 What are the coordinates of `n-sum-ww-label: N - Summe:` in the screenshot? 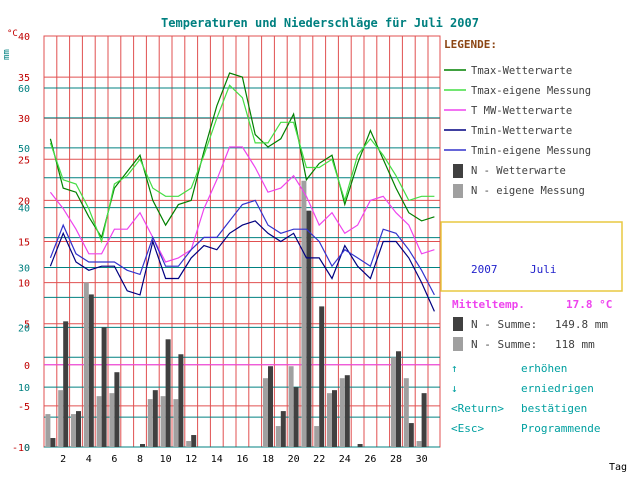 It's located at (504, 324).